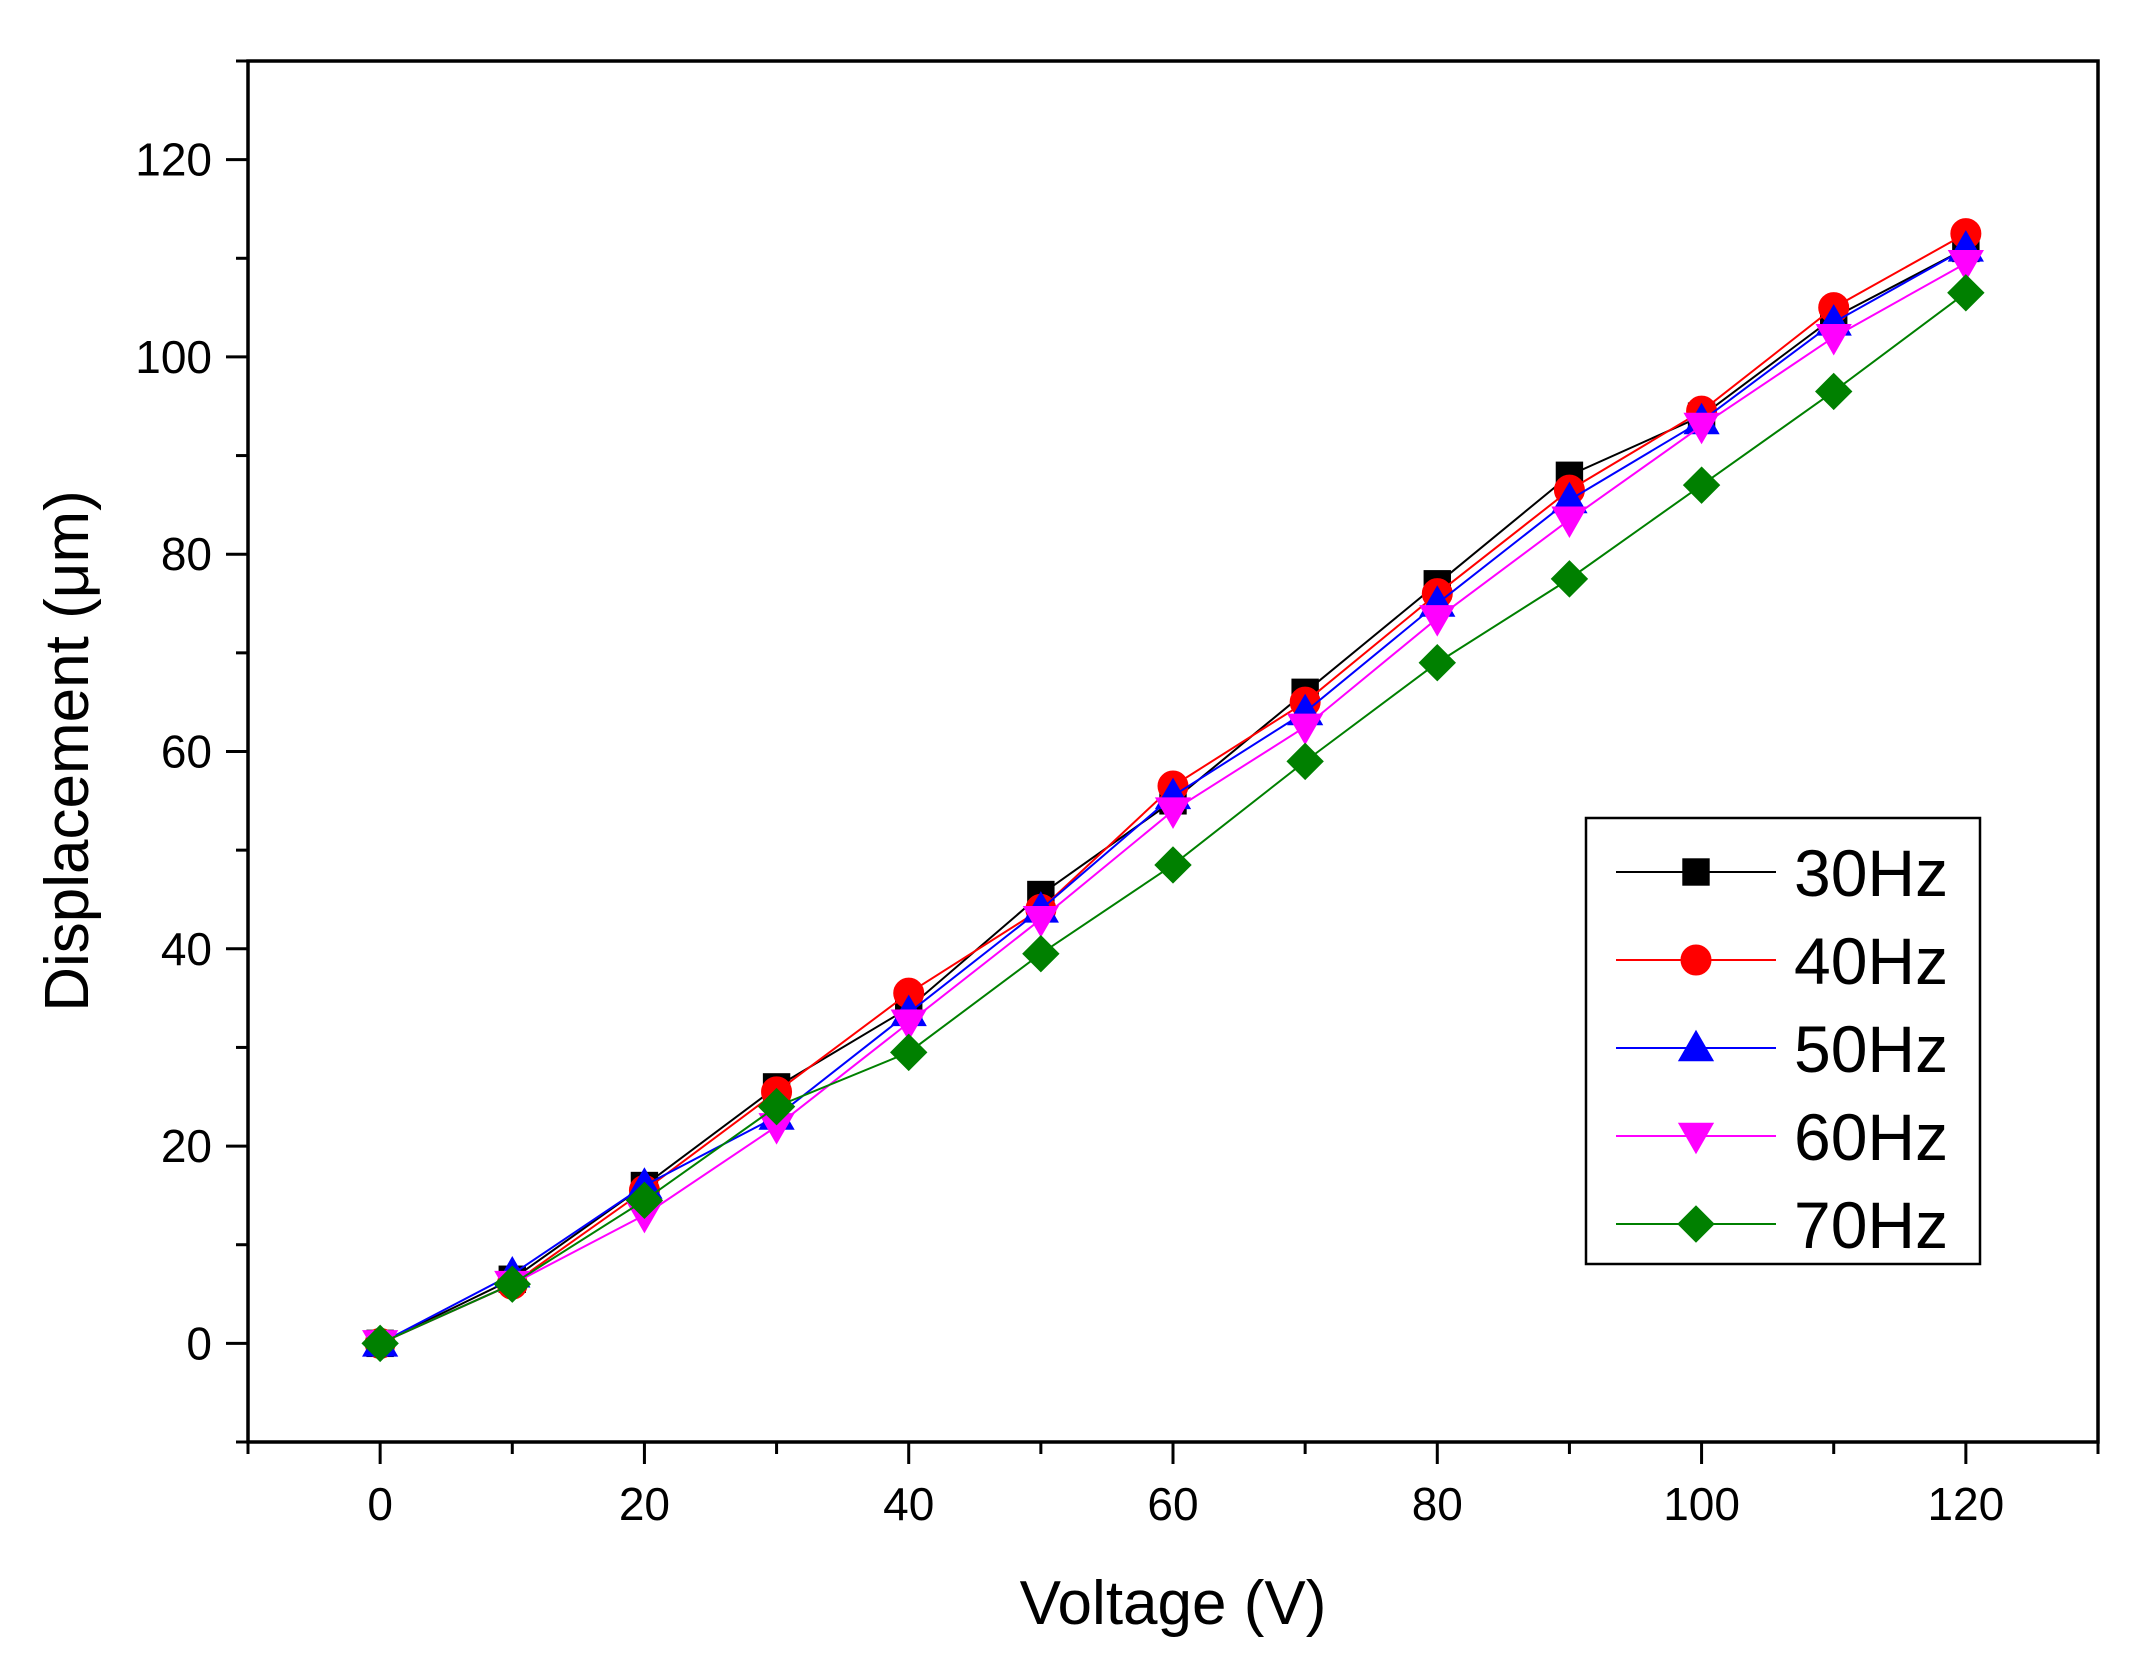 This screenshot has width=2142, height=1674. Describe the element at coordinates (1782, 961) in the screenshot. I see `legend-item: 40Hz` at that location.